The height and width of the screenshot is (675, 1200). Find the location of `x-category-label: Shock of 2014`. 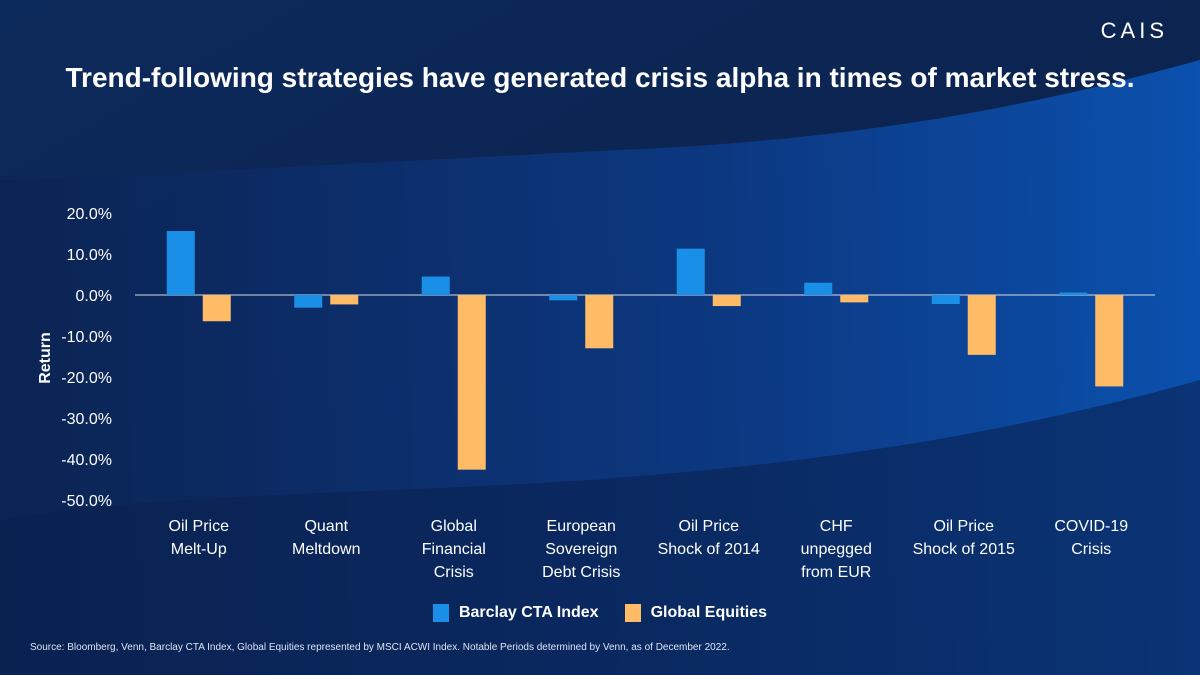

x-category-label: Shock of 2014 is located at coordinates (709, 549).